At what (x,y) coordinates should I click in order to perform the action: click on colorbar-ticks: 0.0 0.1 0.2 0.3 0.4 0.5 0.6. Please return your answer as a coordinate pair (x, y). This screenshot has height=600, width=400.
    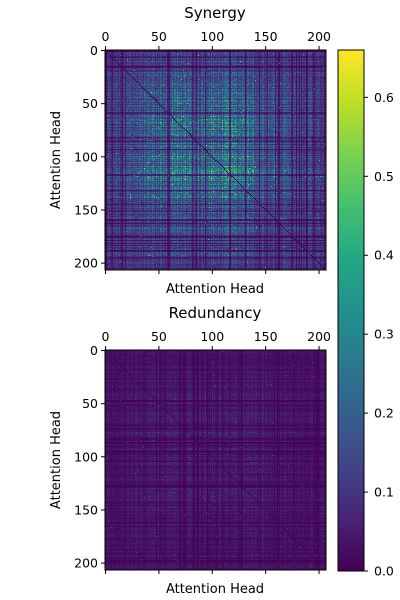
    Looking at the image, I should click on (379, 334).